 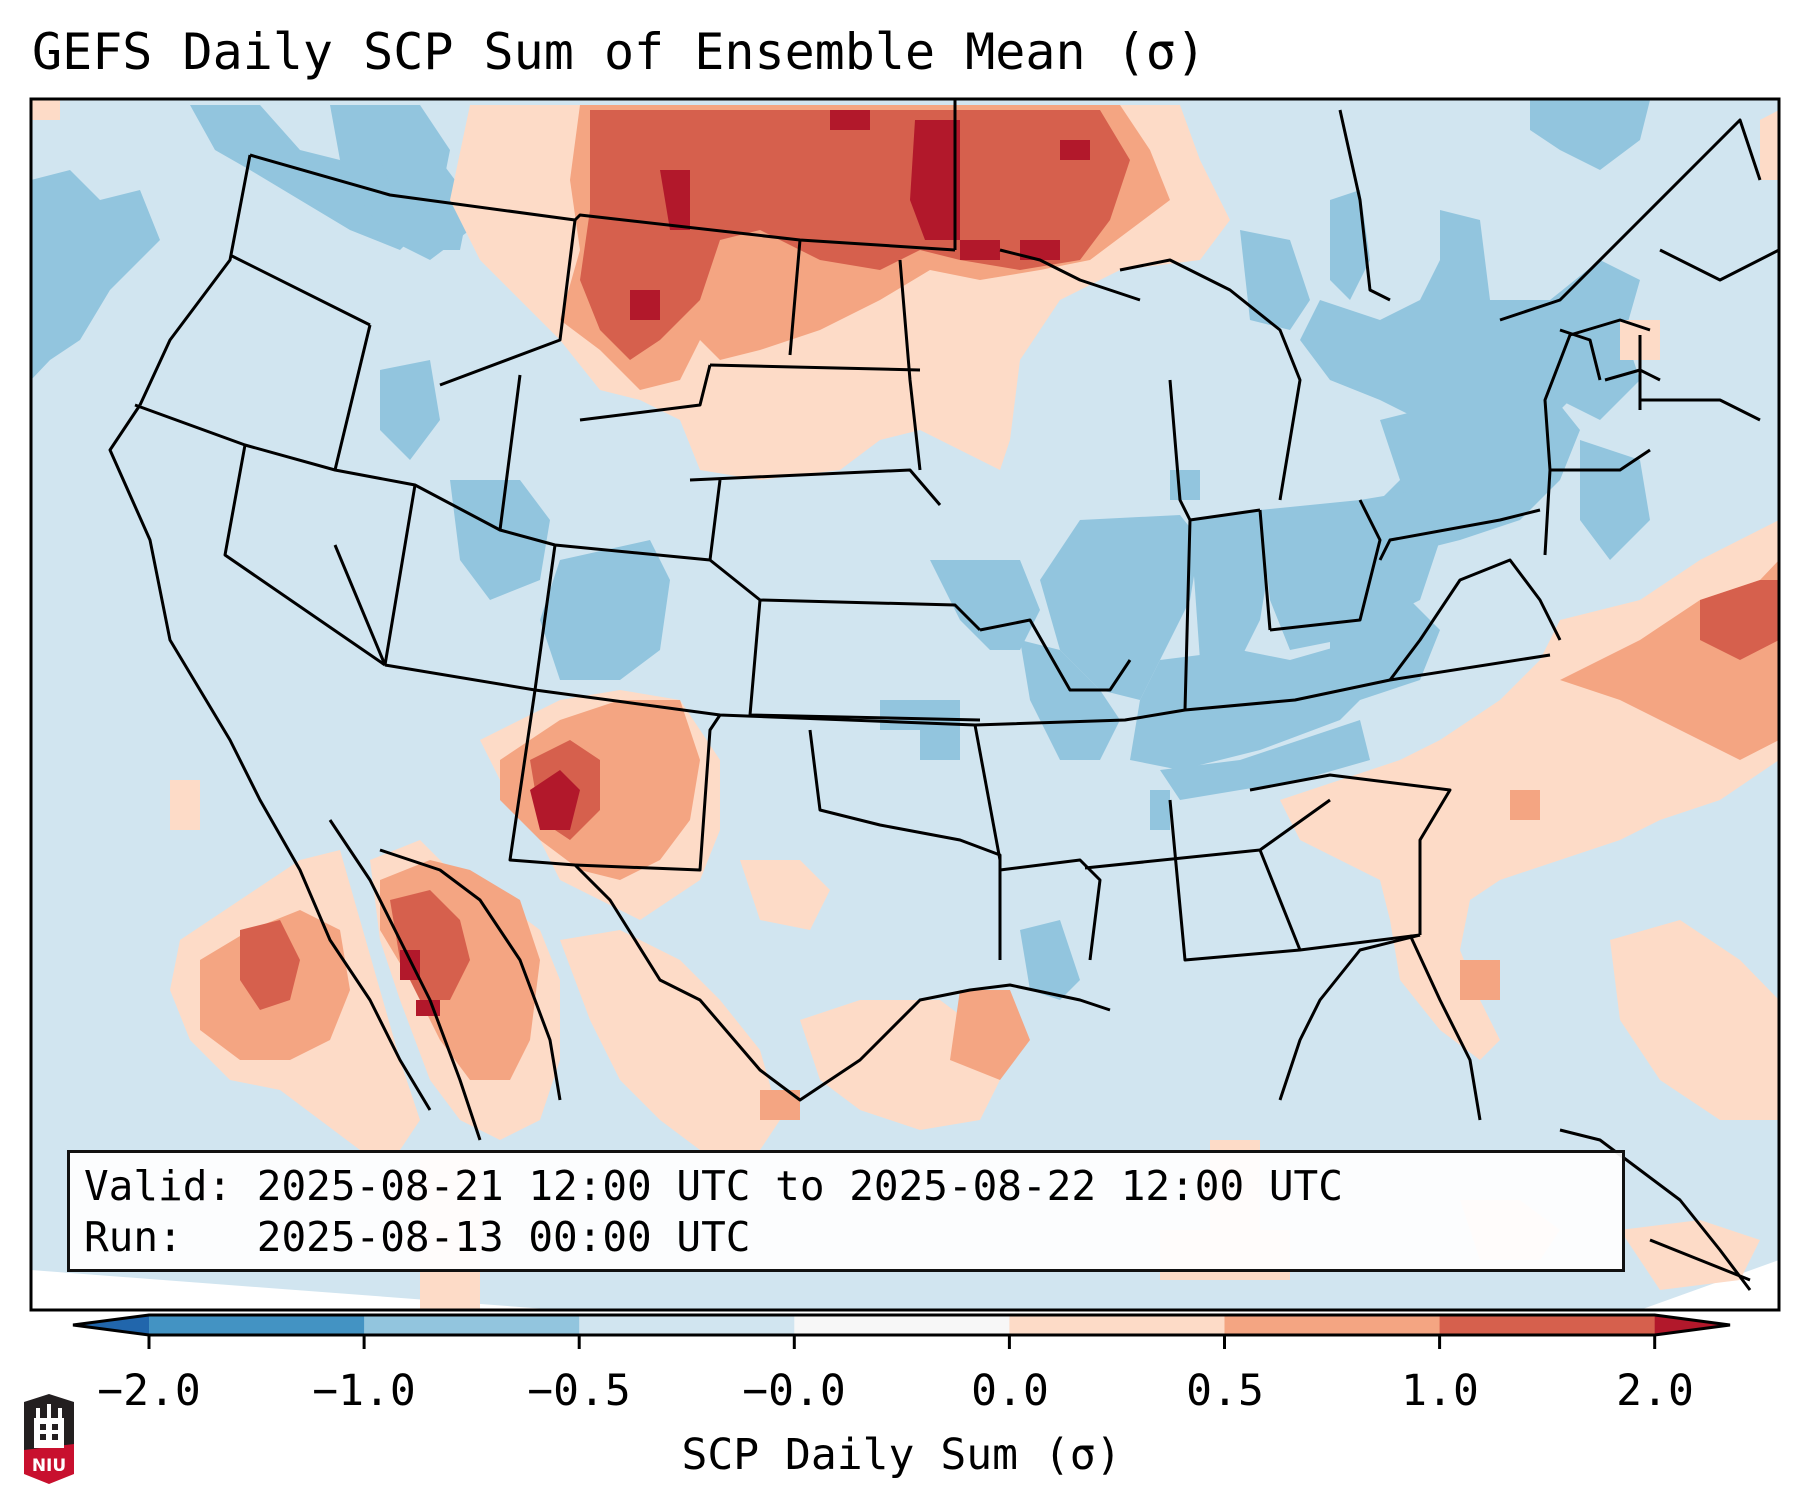 What do you see at coordinates (364, 1391) in the screenshot?
I see `colorbar-tick-label: −1.0` at bounding box center [364, 1391].